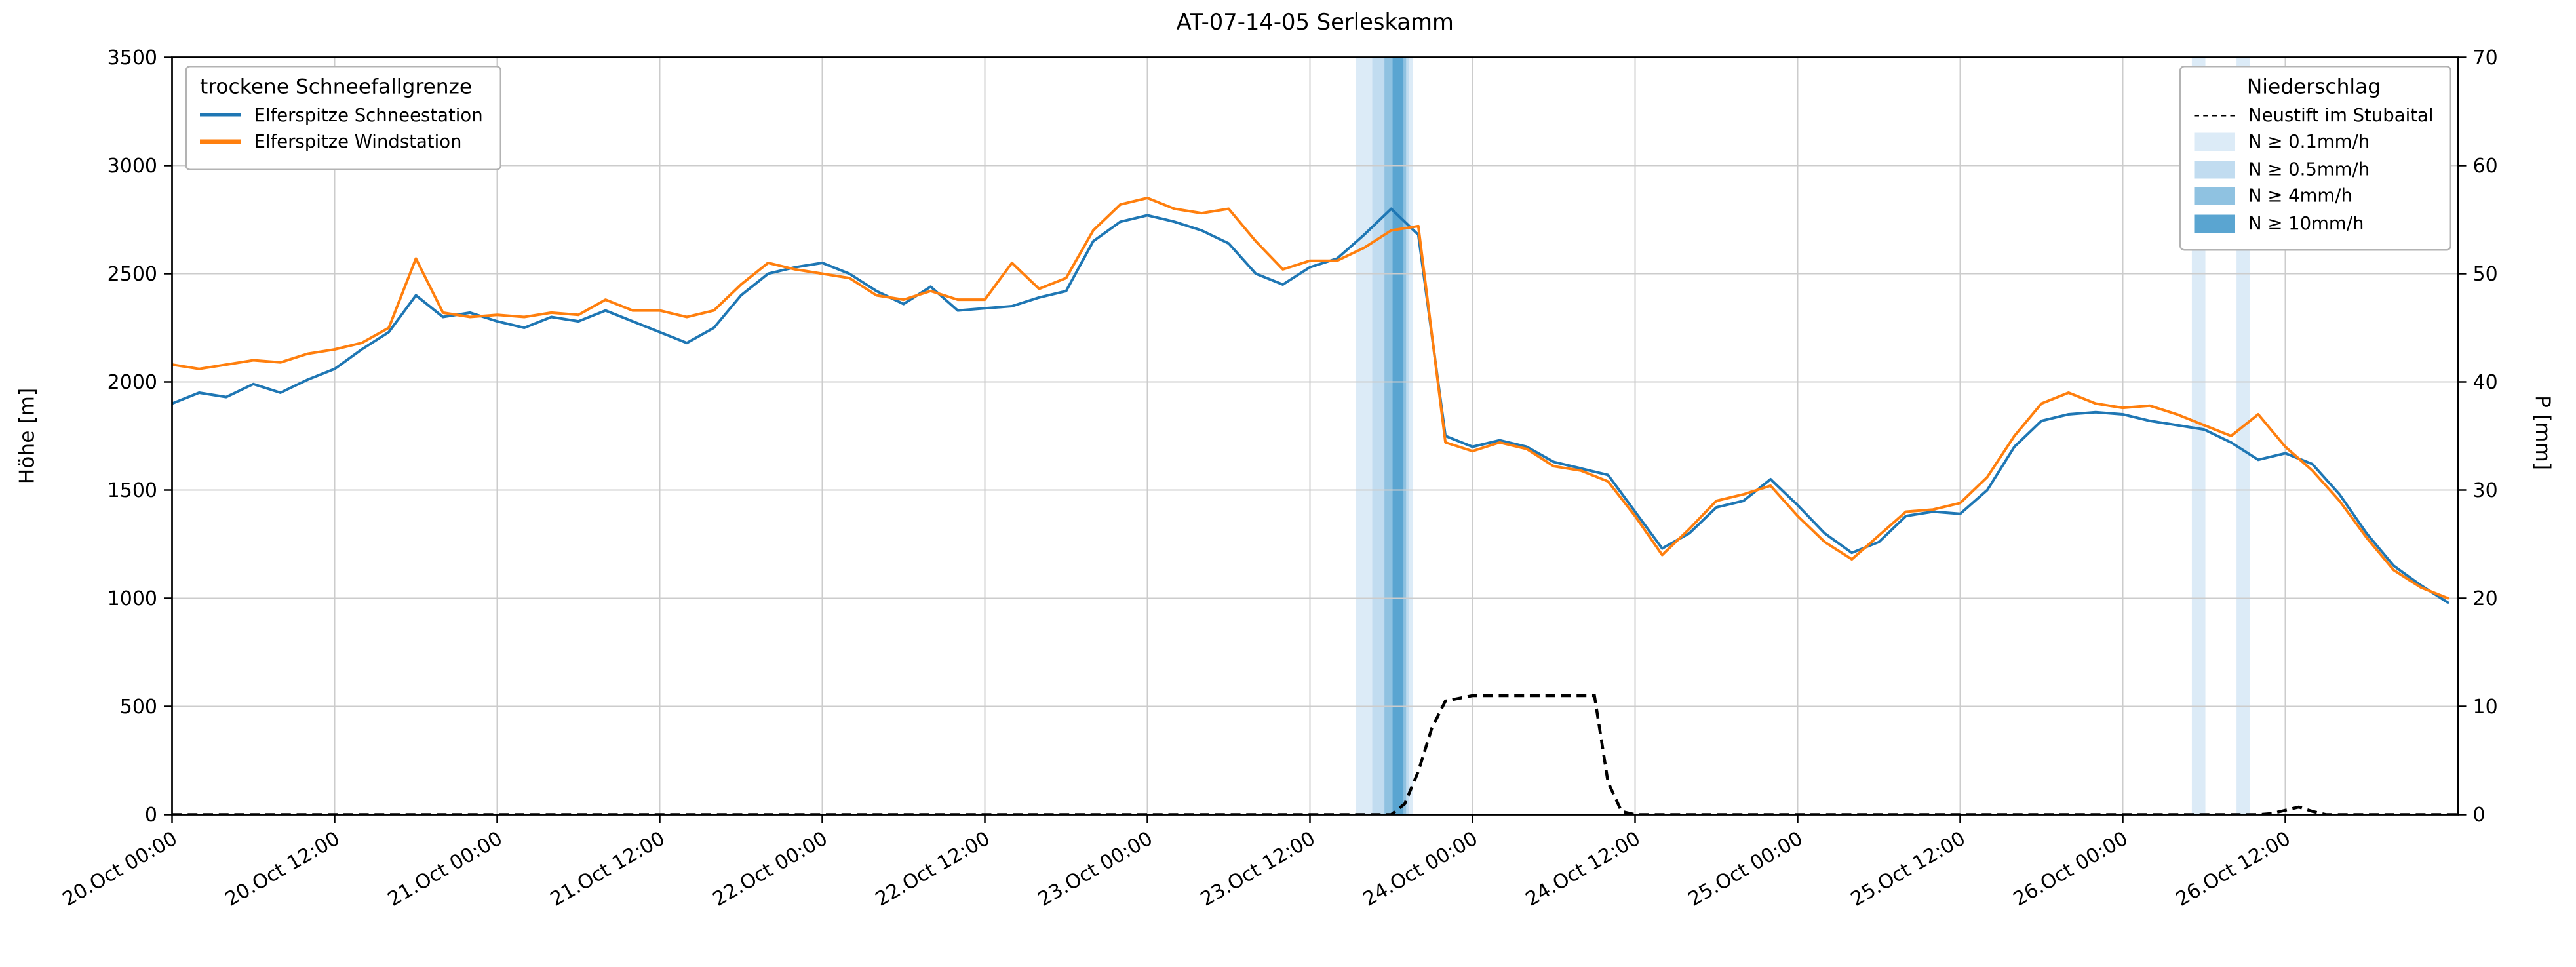 Image resolution: width=2576 pixels, height=967 pixels. Describe the element at coordinates (2485, 382) in the screenshot. I see `ytick-label-right: 40` at that location.